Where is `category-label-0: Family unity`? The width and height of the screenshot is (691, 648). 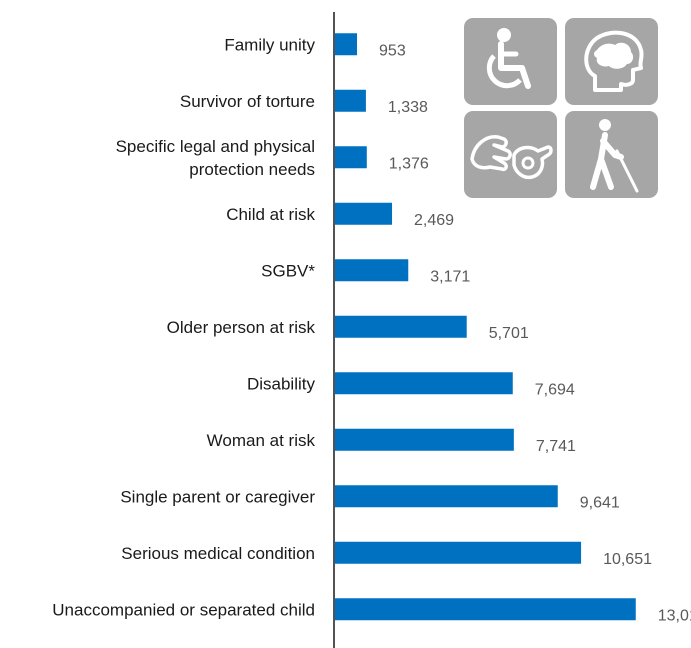
category-label-0: Family unity is located at coordinates (269, 44).